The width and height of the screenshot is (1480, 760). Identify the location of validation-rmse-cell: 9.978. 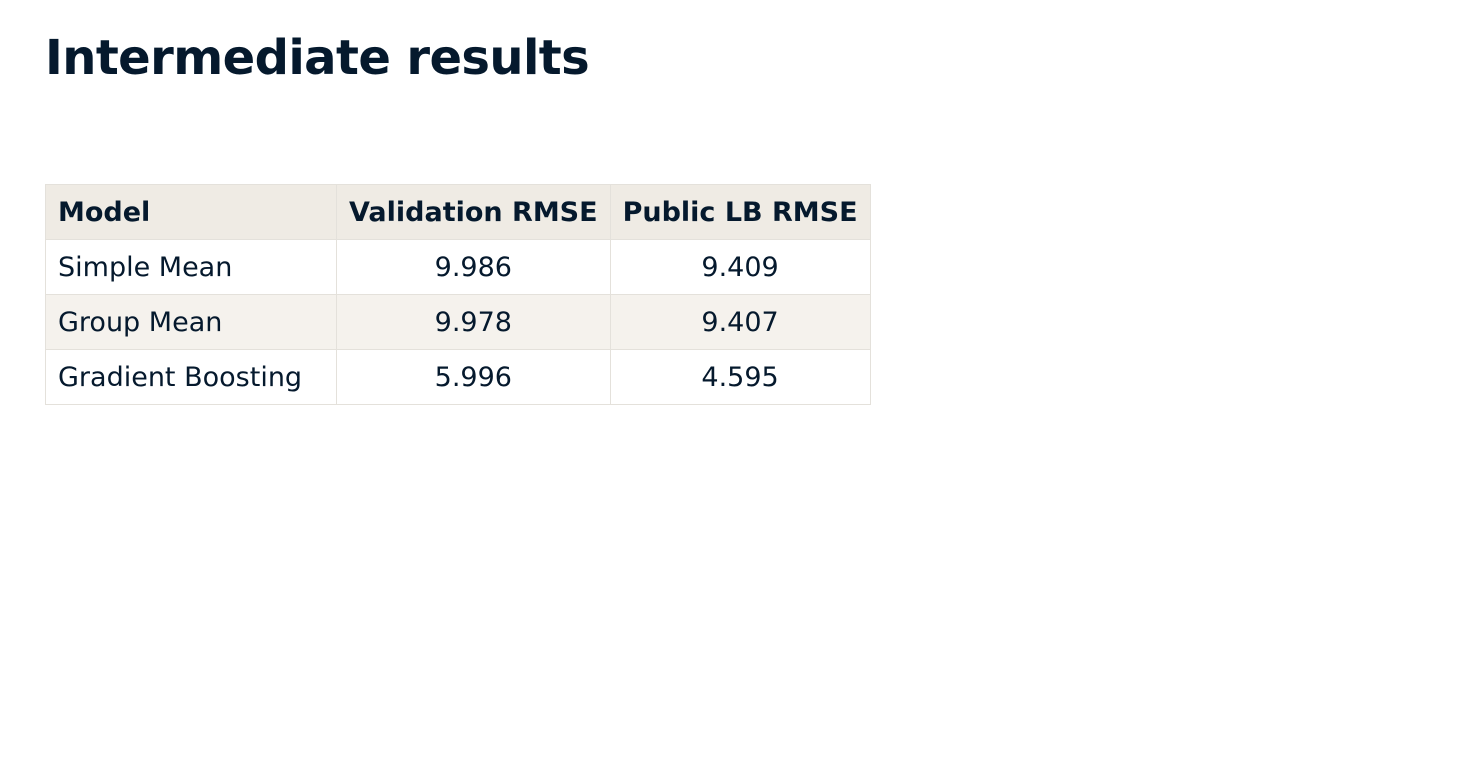
(473, 322).